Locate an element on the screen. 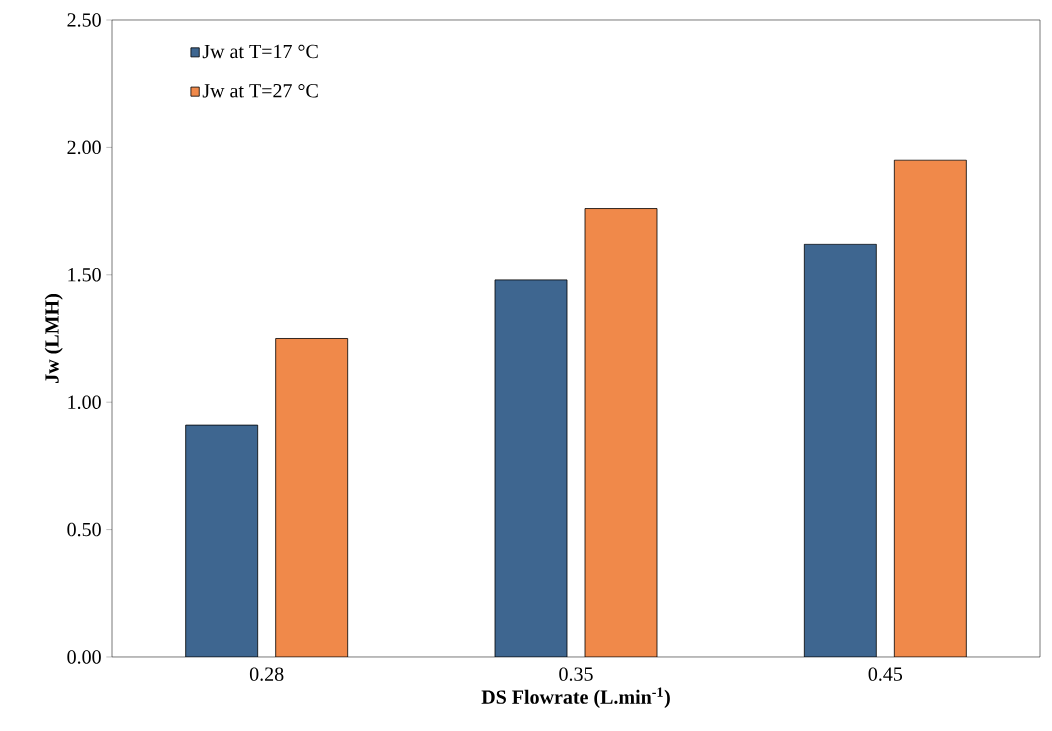 Image resolution: width=1052 pixels, height=731 pixels. x-tick-label: 0.28 is located at coordinates (266, 674).